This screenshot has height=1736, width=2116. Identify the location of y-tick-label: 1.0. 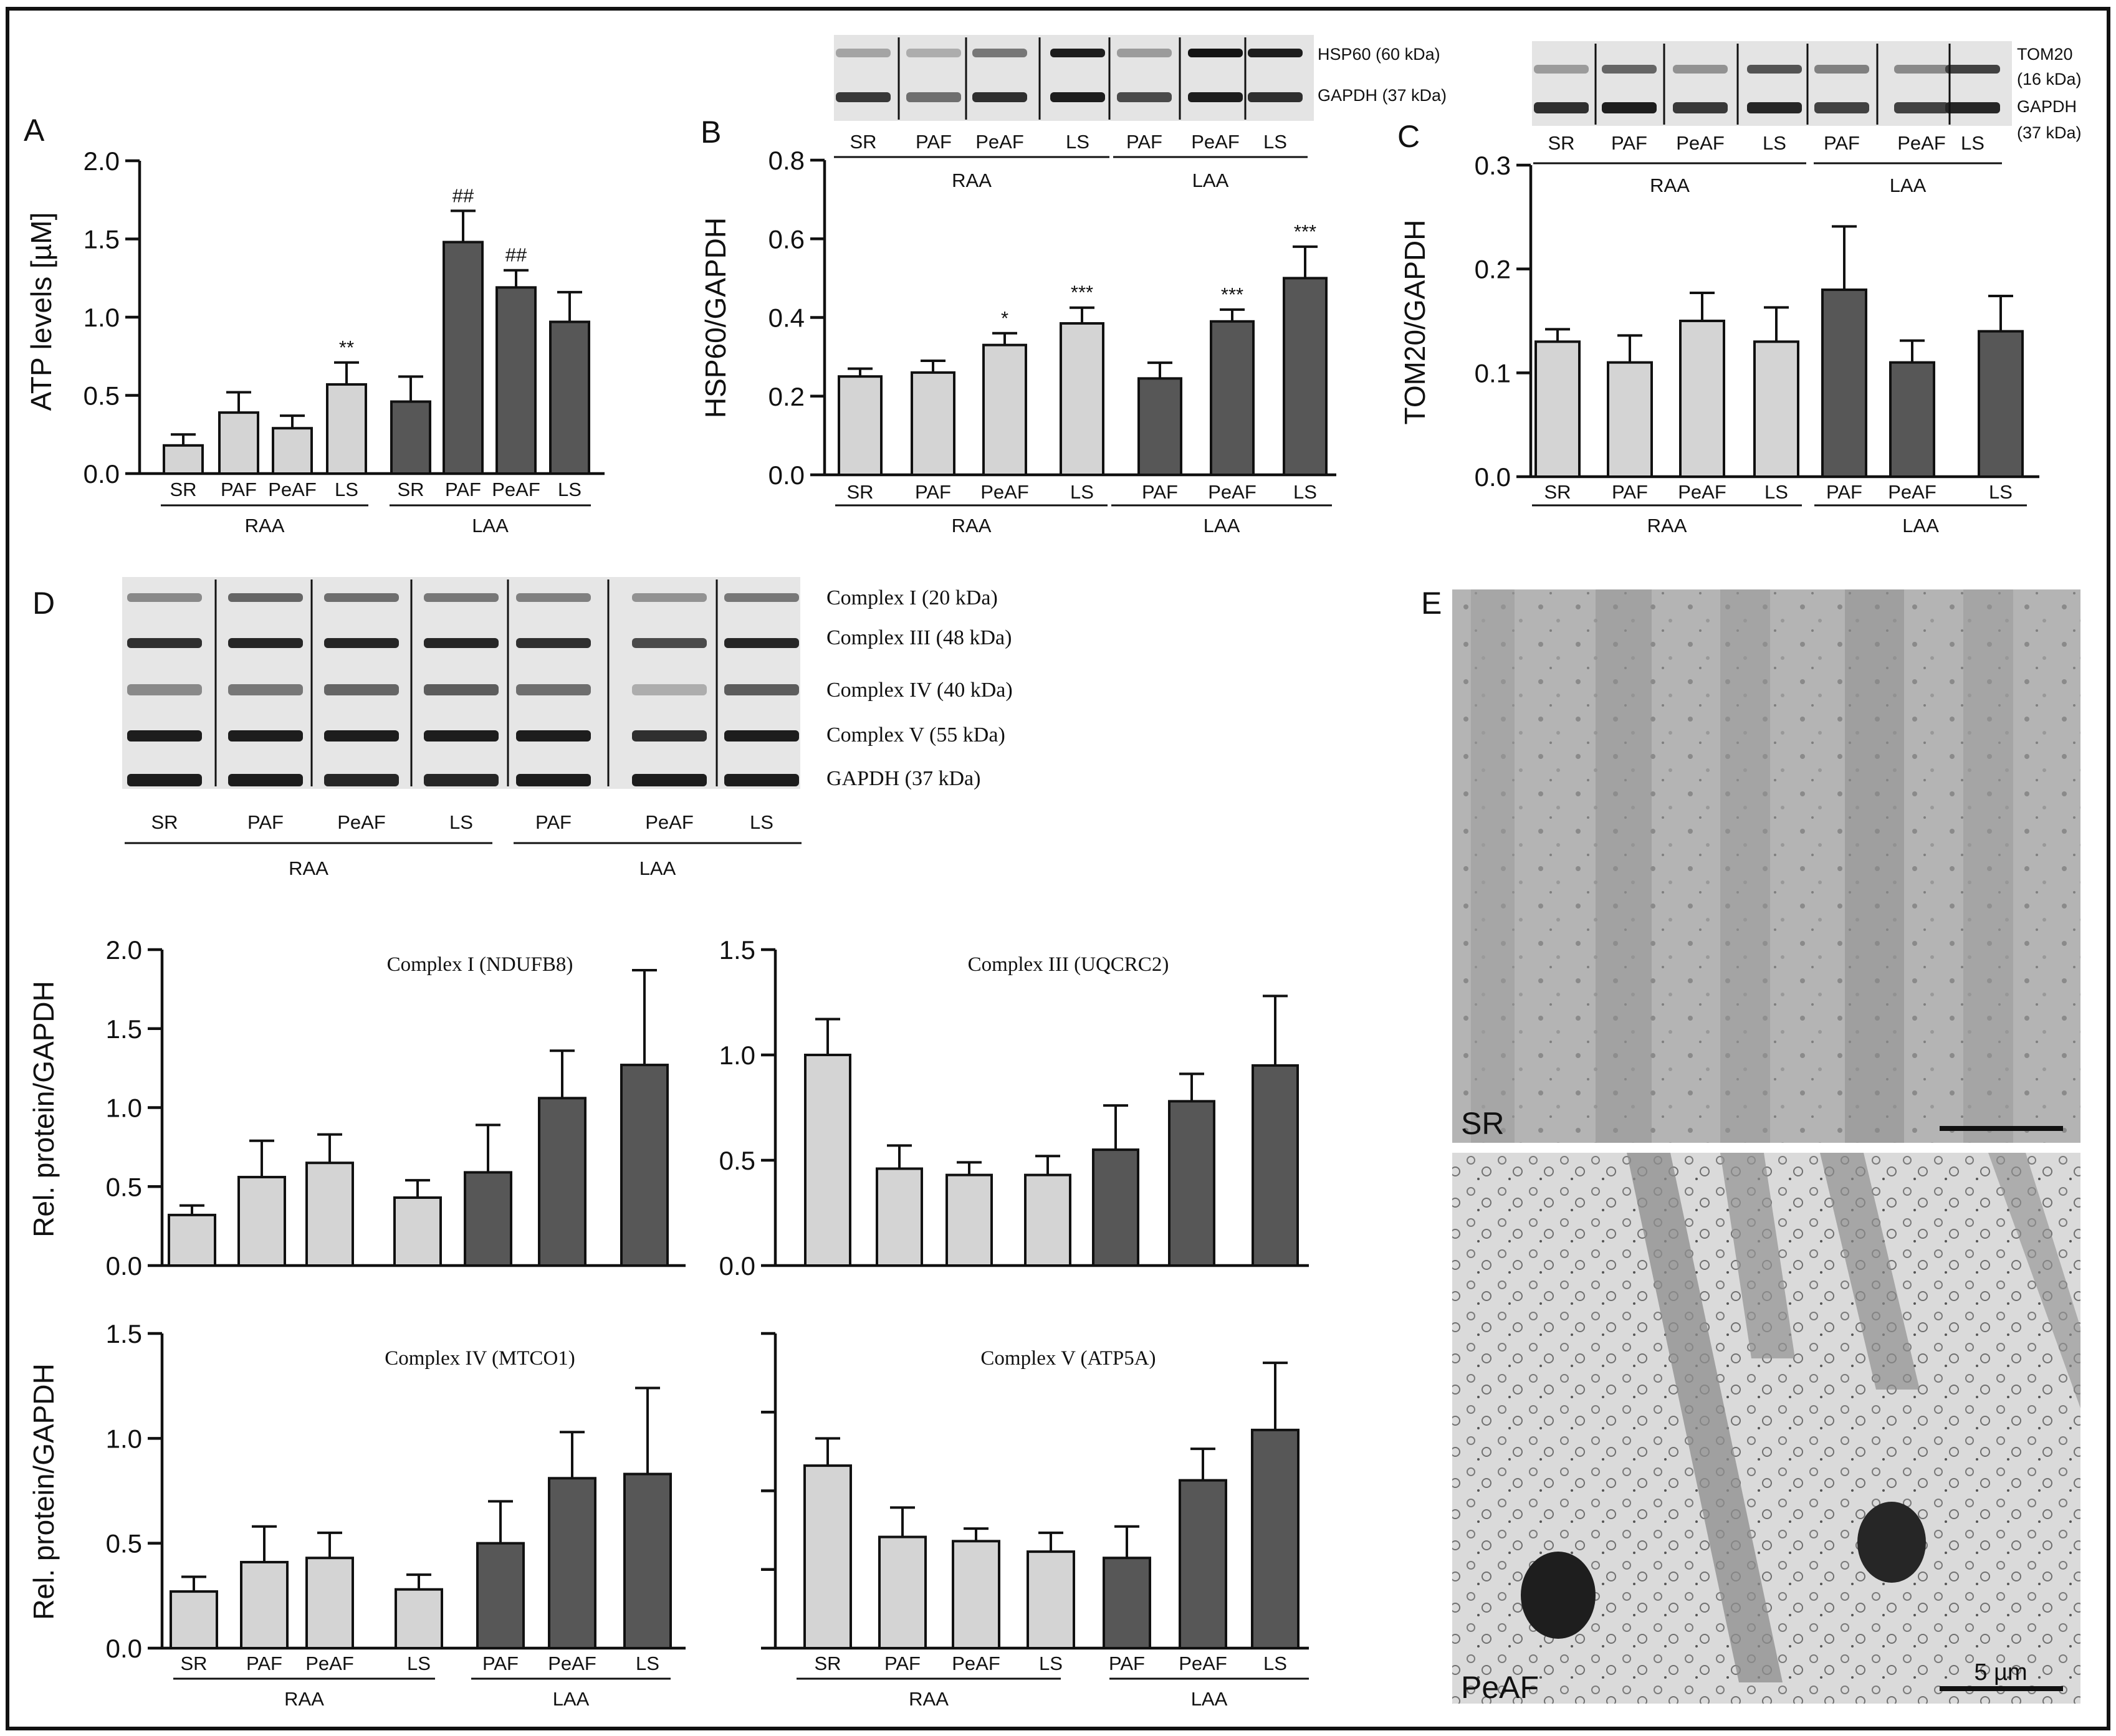
(102, 317).